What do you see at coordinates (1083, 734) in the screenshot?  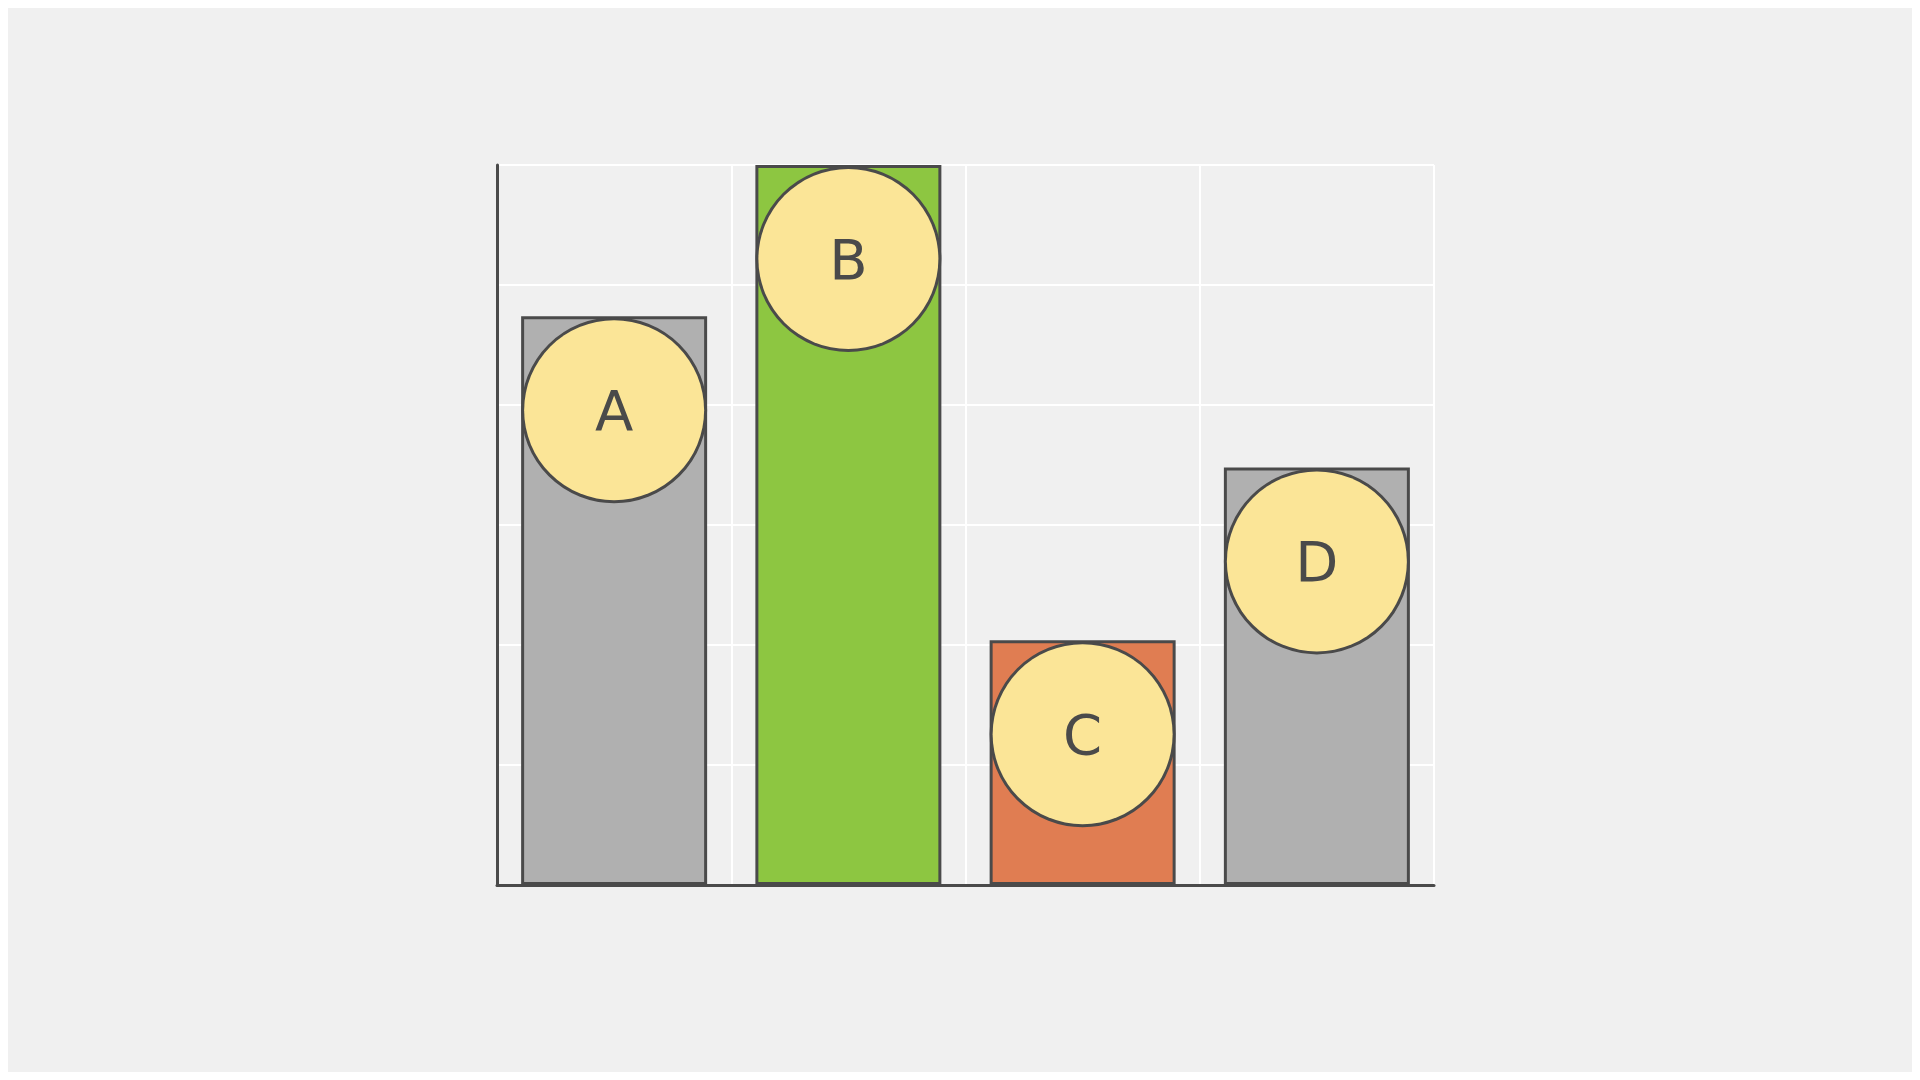 I see `x-tick-label: C` at bounding box center [1083, 734].